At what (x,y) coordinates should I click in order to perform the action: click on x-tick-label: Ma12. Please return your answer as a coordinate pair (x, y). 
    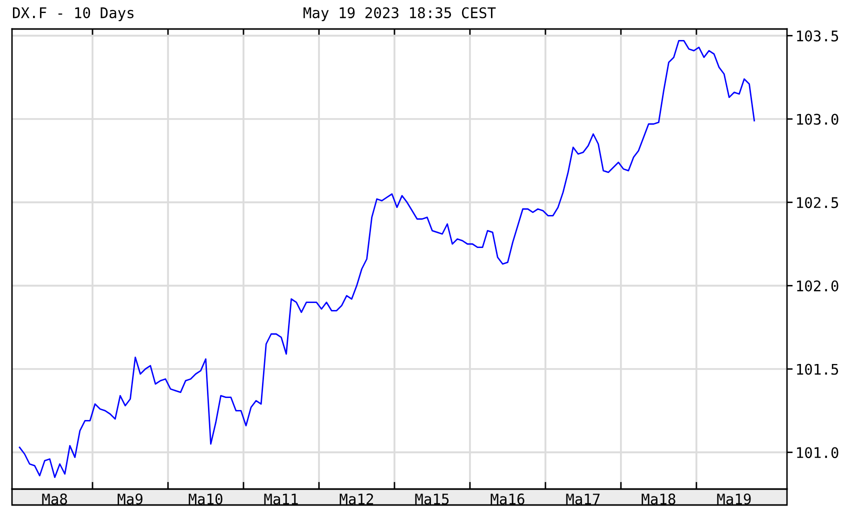
    Looking at the image, I should click on (357, 499).